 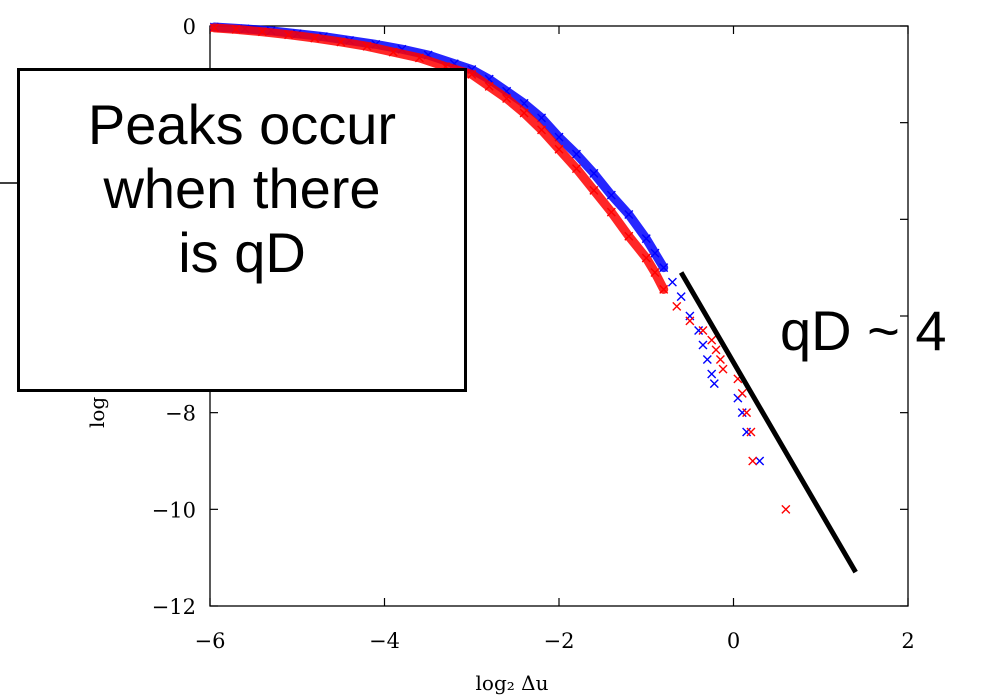 What do you see at coordinates (189, 27) in the screenshot?
I see `y-tick-label: 0` at bounding box center [189, 27].